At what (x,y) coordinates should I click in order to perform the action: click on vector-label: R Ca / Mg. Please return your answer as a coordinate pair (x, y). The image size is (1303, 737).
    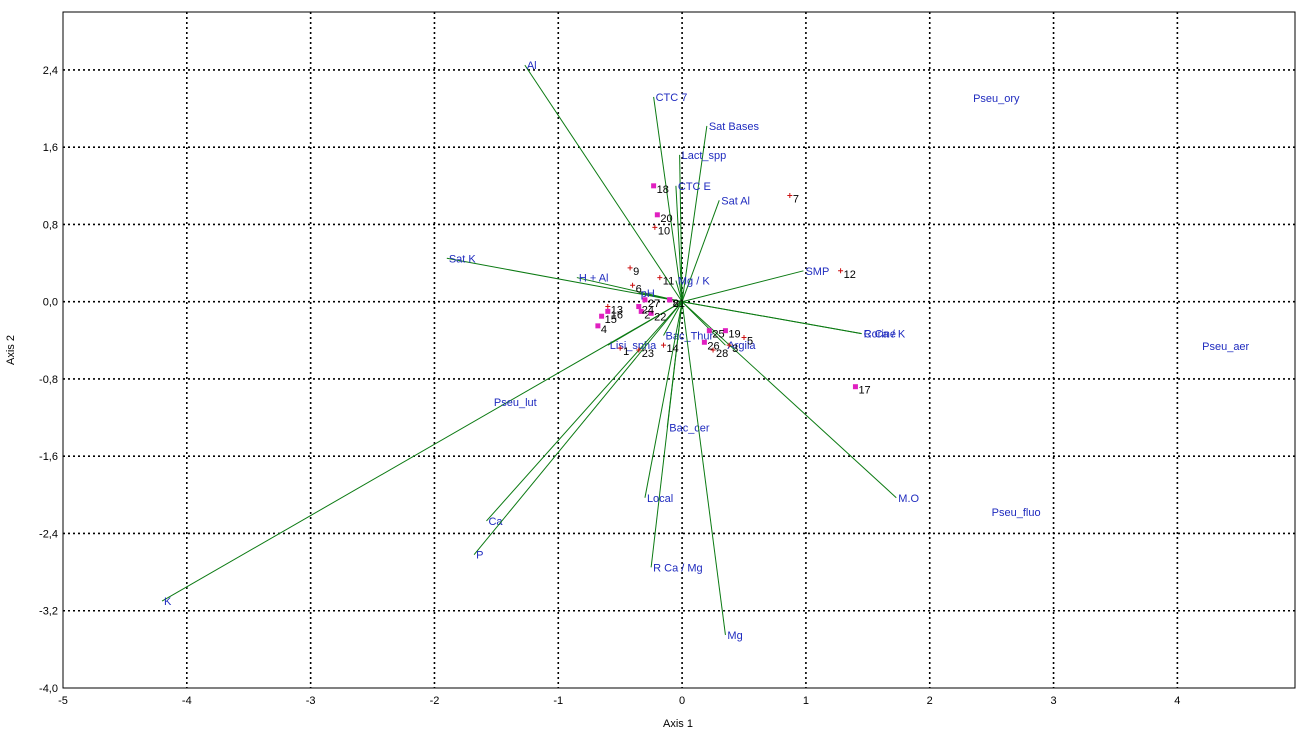
    Looking at the image, I should click on (678, 568).